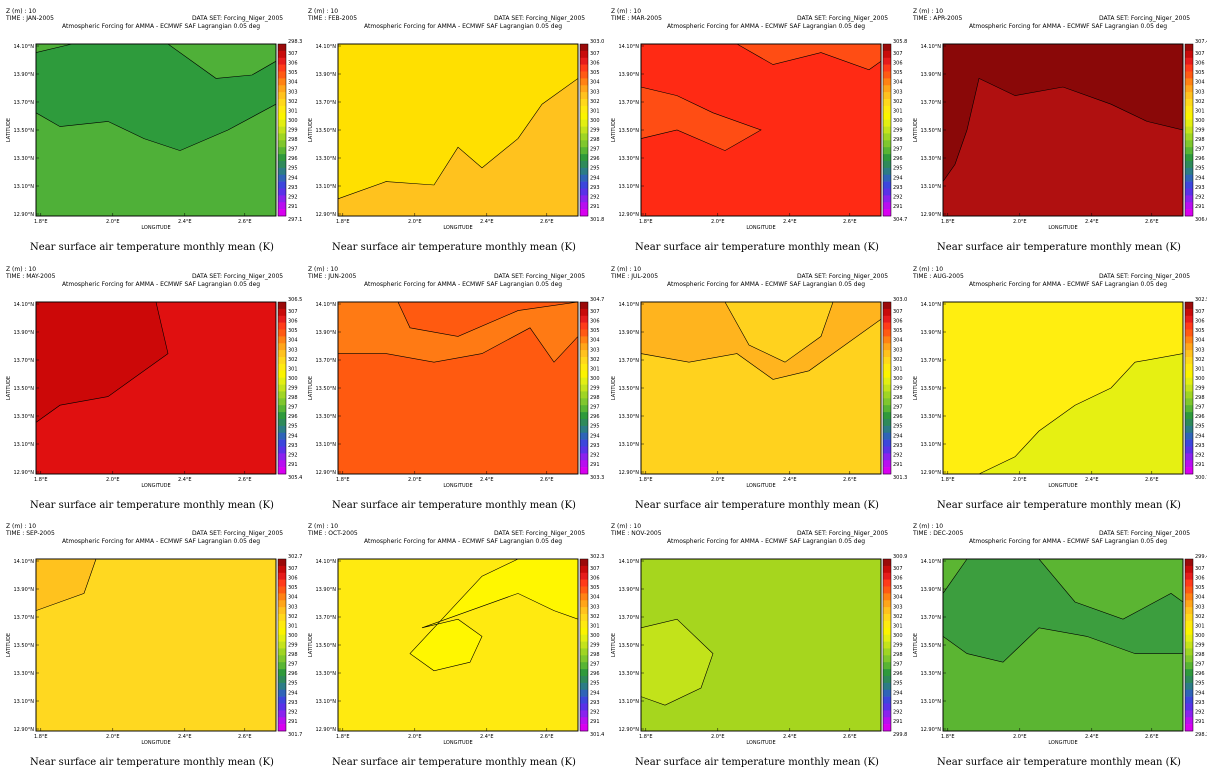 This screenshot has height=781, width=1207. I want to click on colorbar-level: 296, so click(898, 159).